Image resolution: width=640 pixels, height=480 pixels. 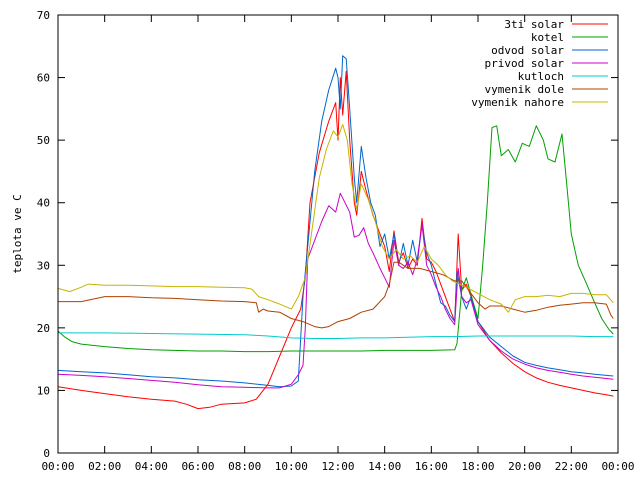 I want to click on series-line-kutloch, so click(x=336, y=335).